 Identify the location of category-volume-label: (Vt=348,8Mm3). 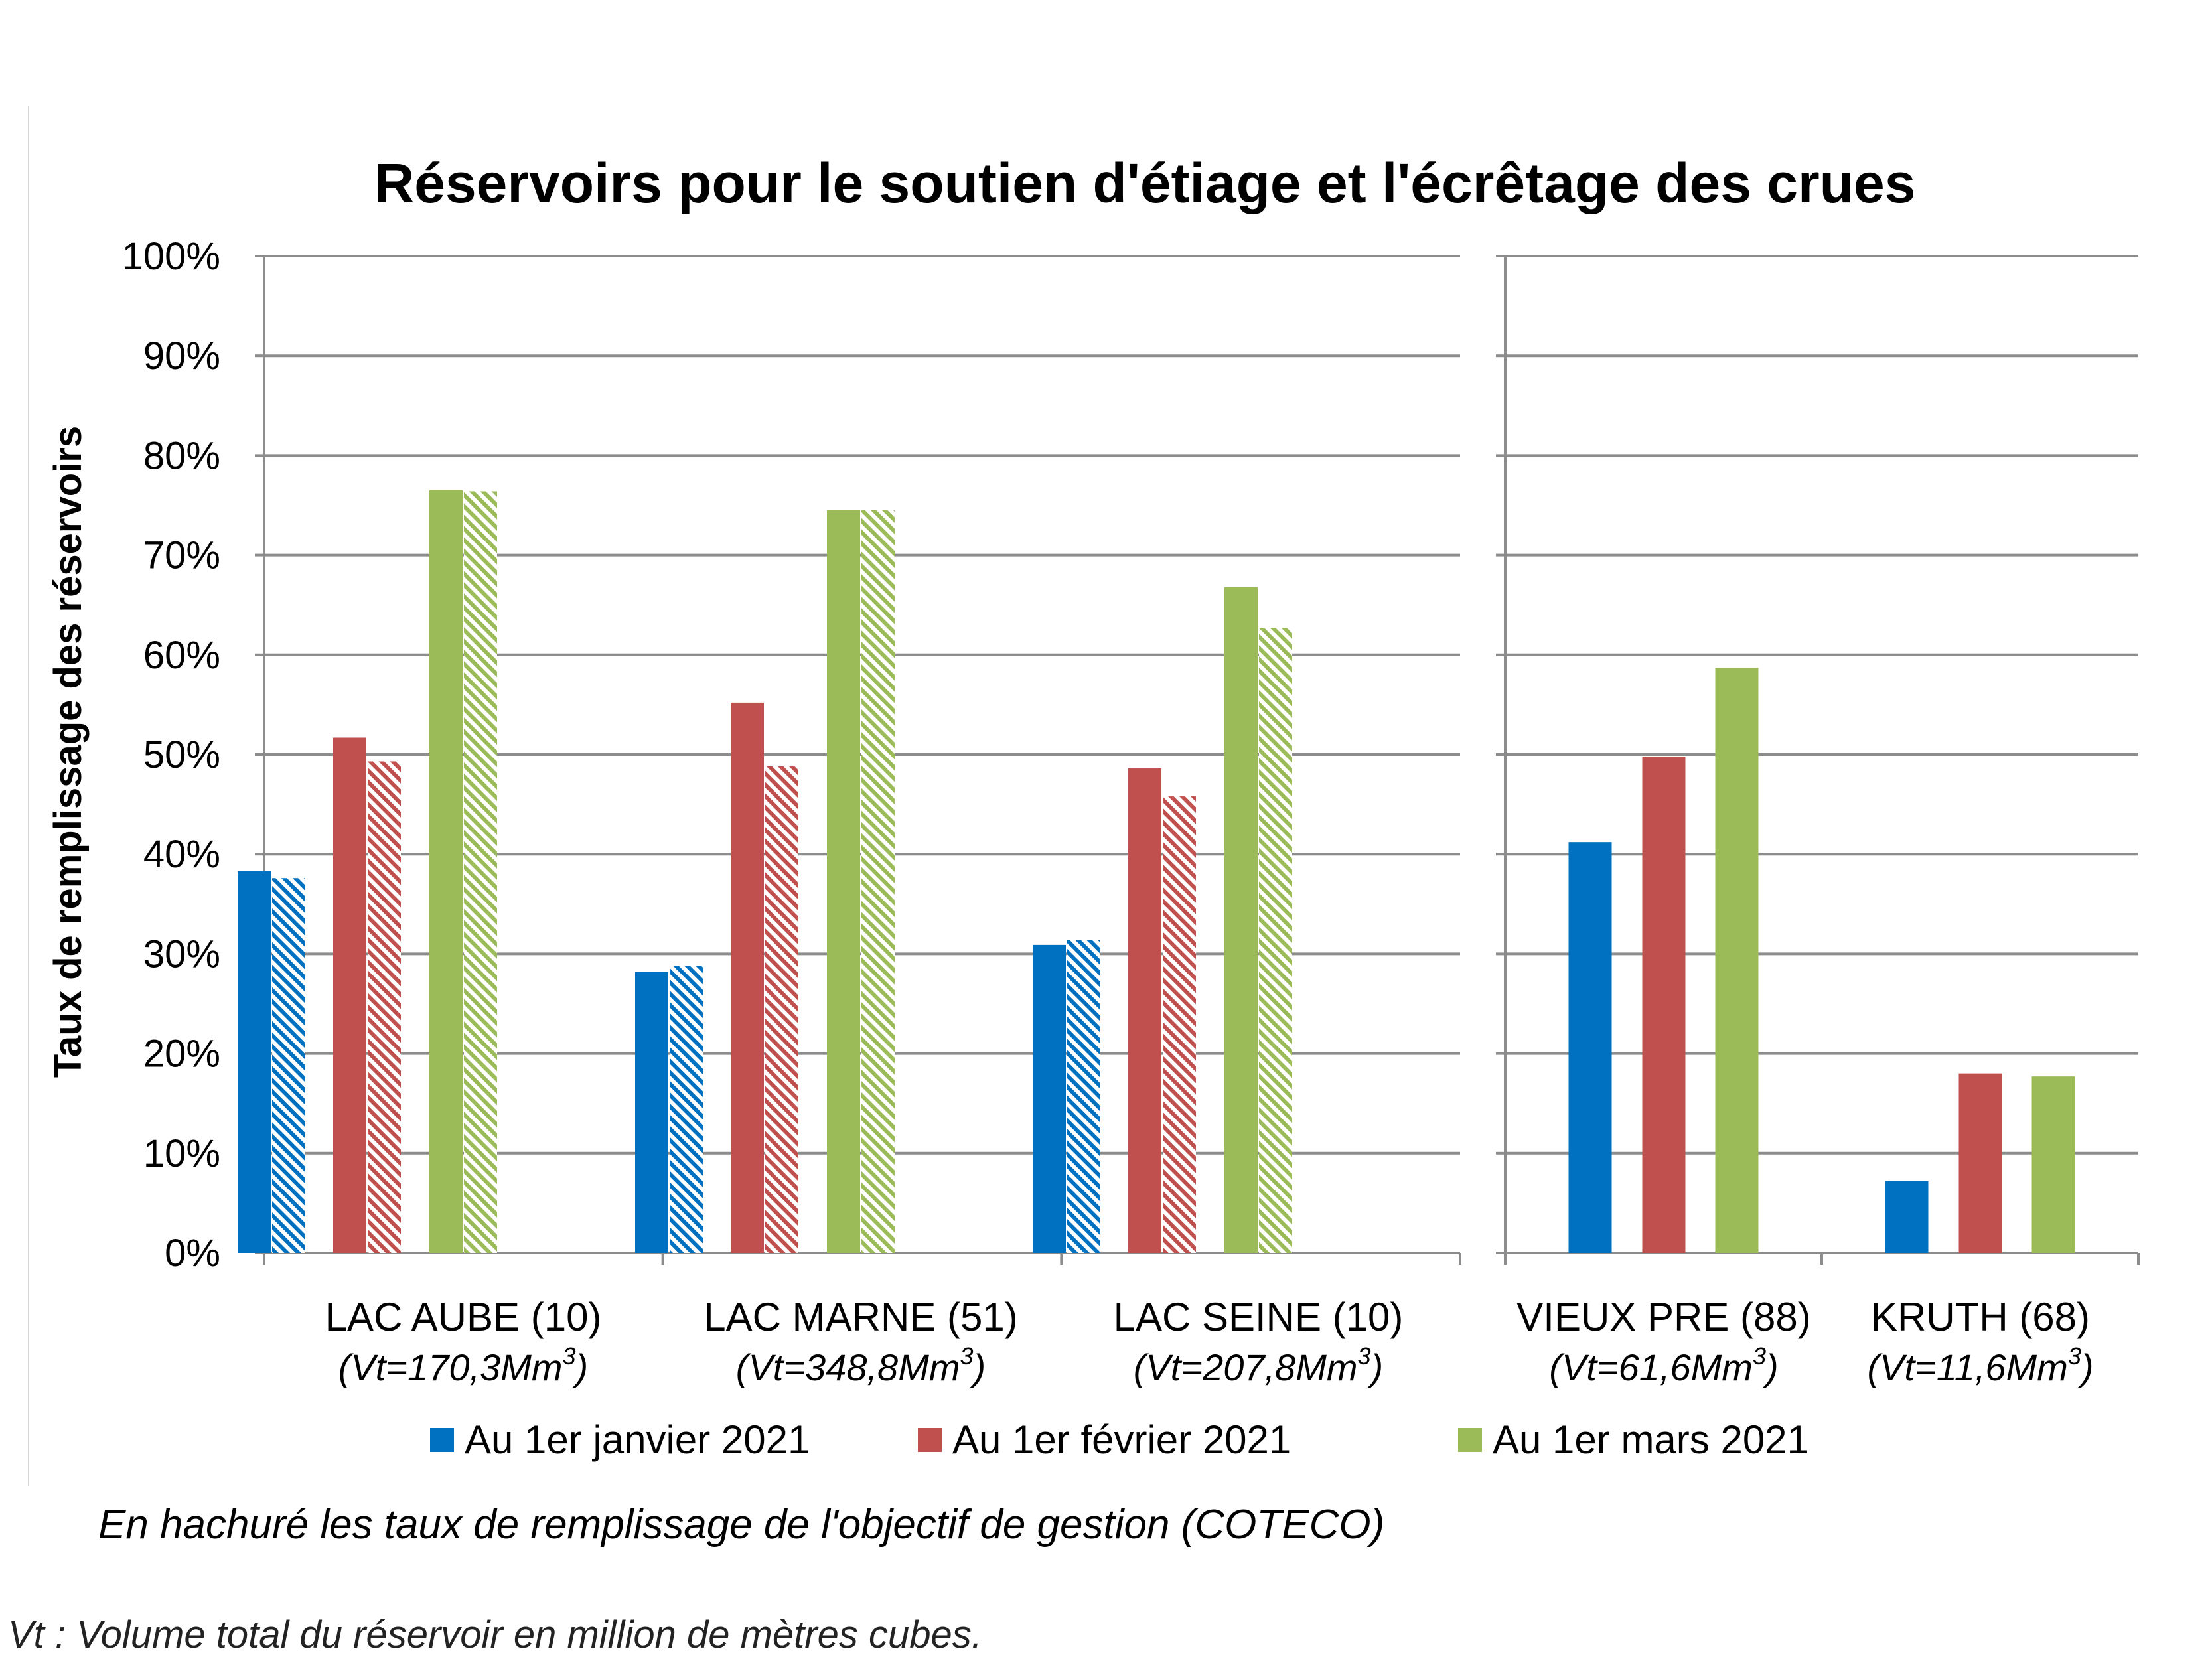
(861, 1365).